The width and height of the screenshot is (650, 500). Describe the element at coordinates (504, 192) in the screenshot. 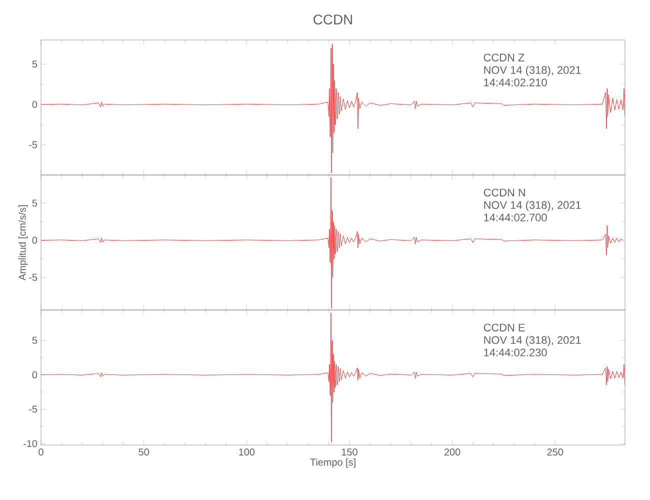

I see `annotation: CCDN N` at that location.